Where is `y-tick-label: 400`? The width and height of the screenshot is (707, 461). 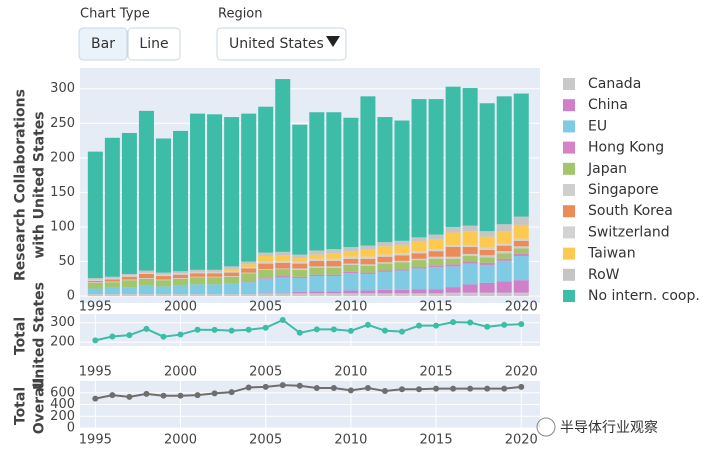
y-tick-label: 400 is located at coordinates (62, 404).